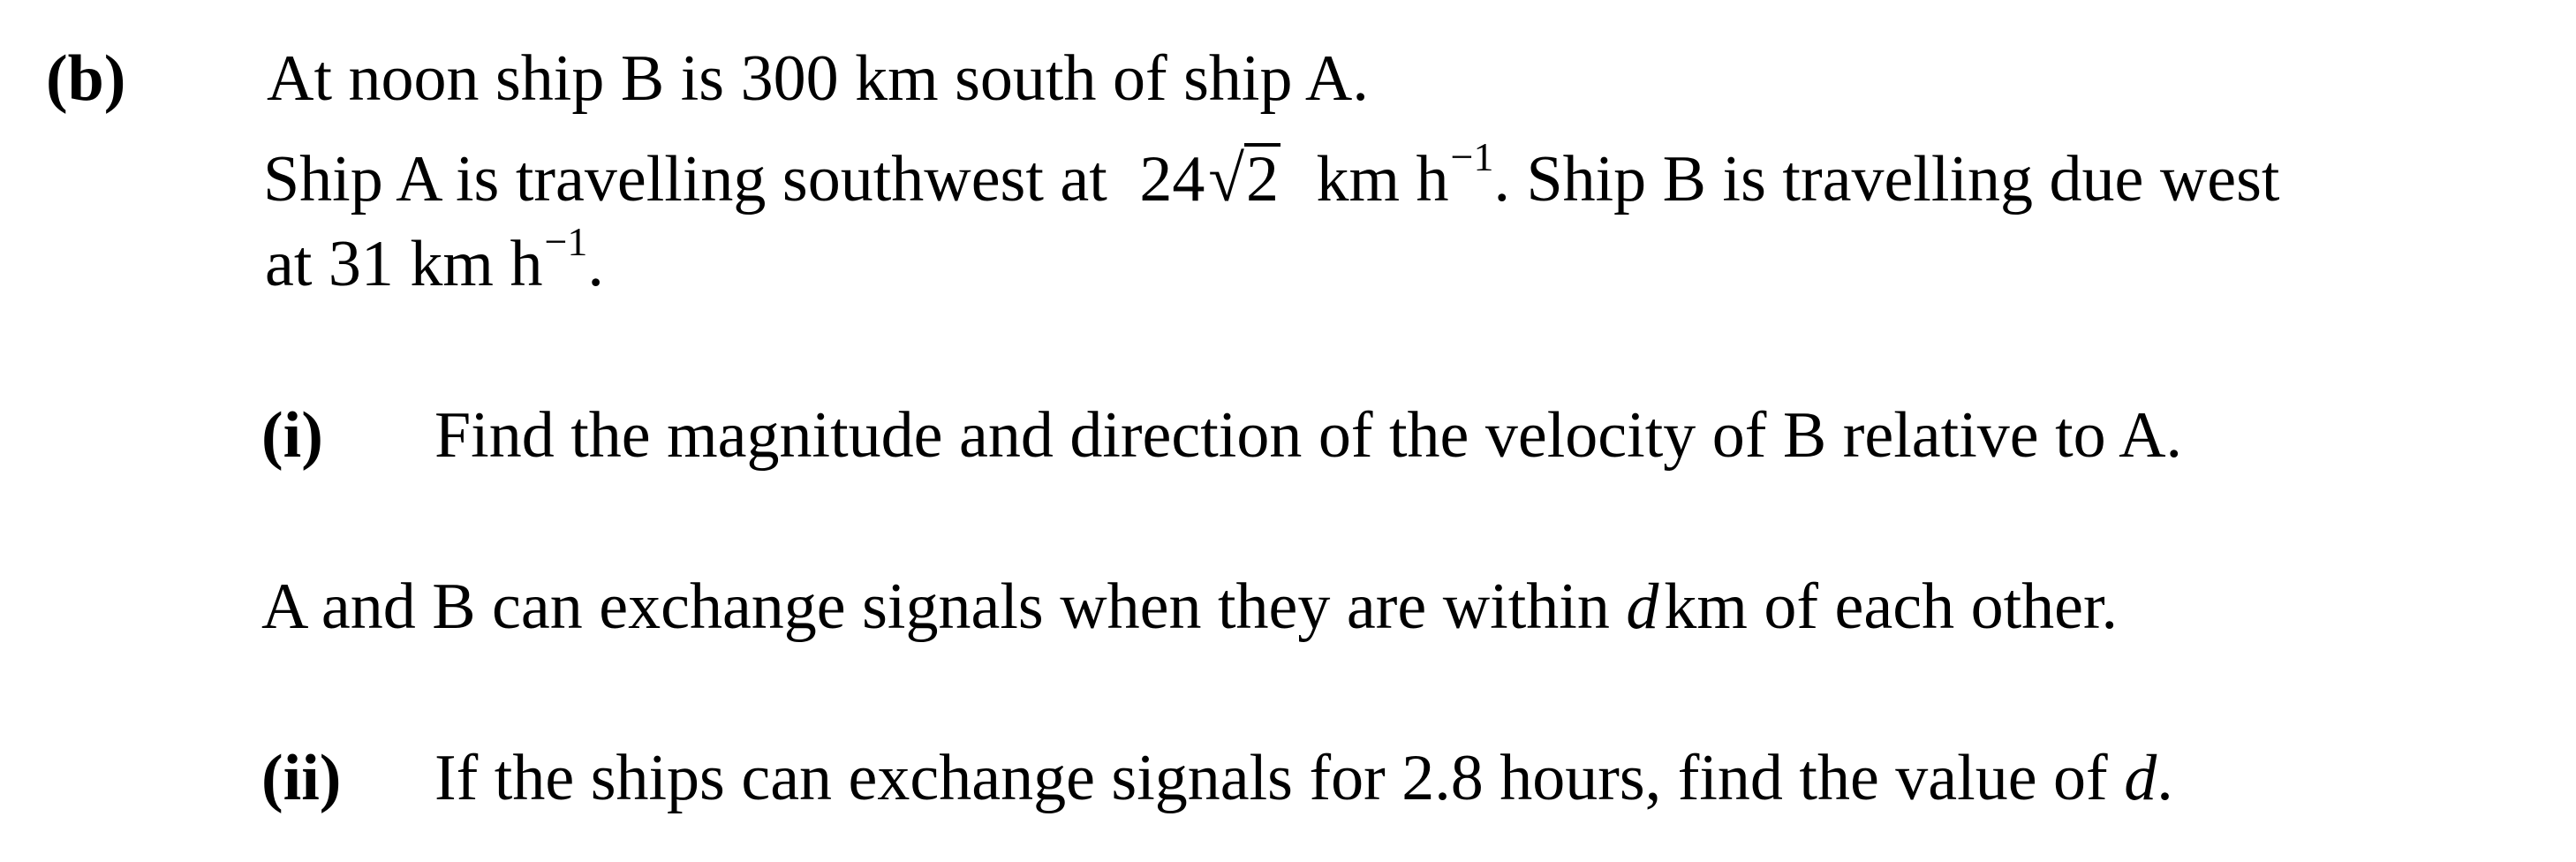 The image size is (2576, 862). Describe the element at coordinates (1472, 156) in the screenshot. I see `speed-unit-exponent: −1` at that location.